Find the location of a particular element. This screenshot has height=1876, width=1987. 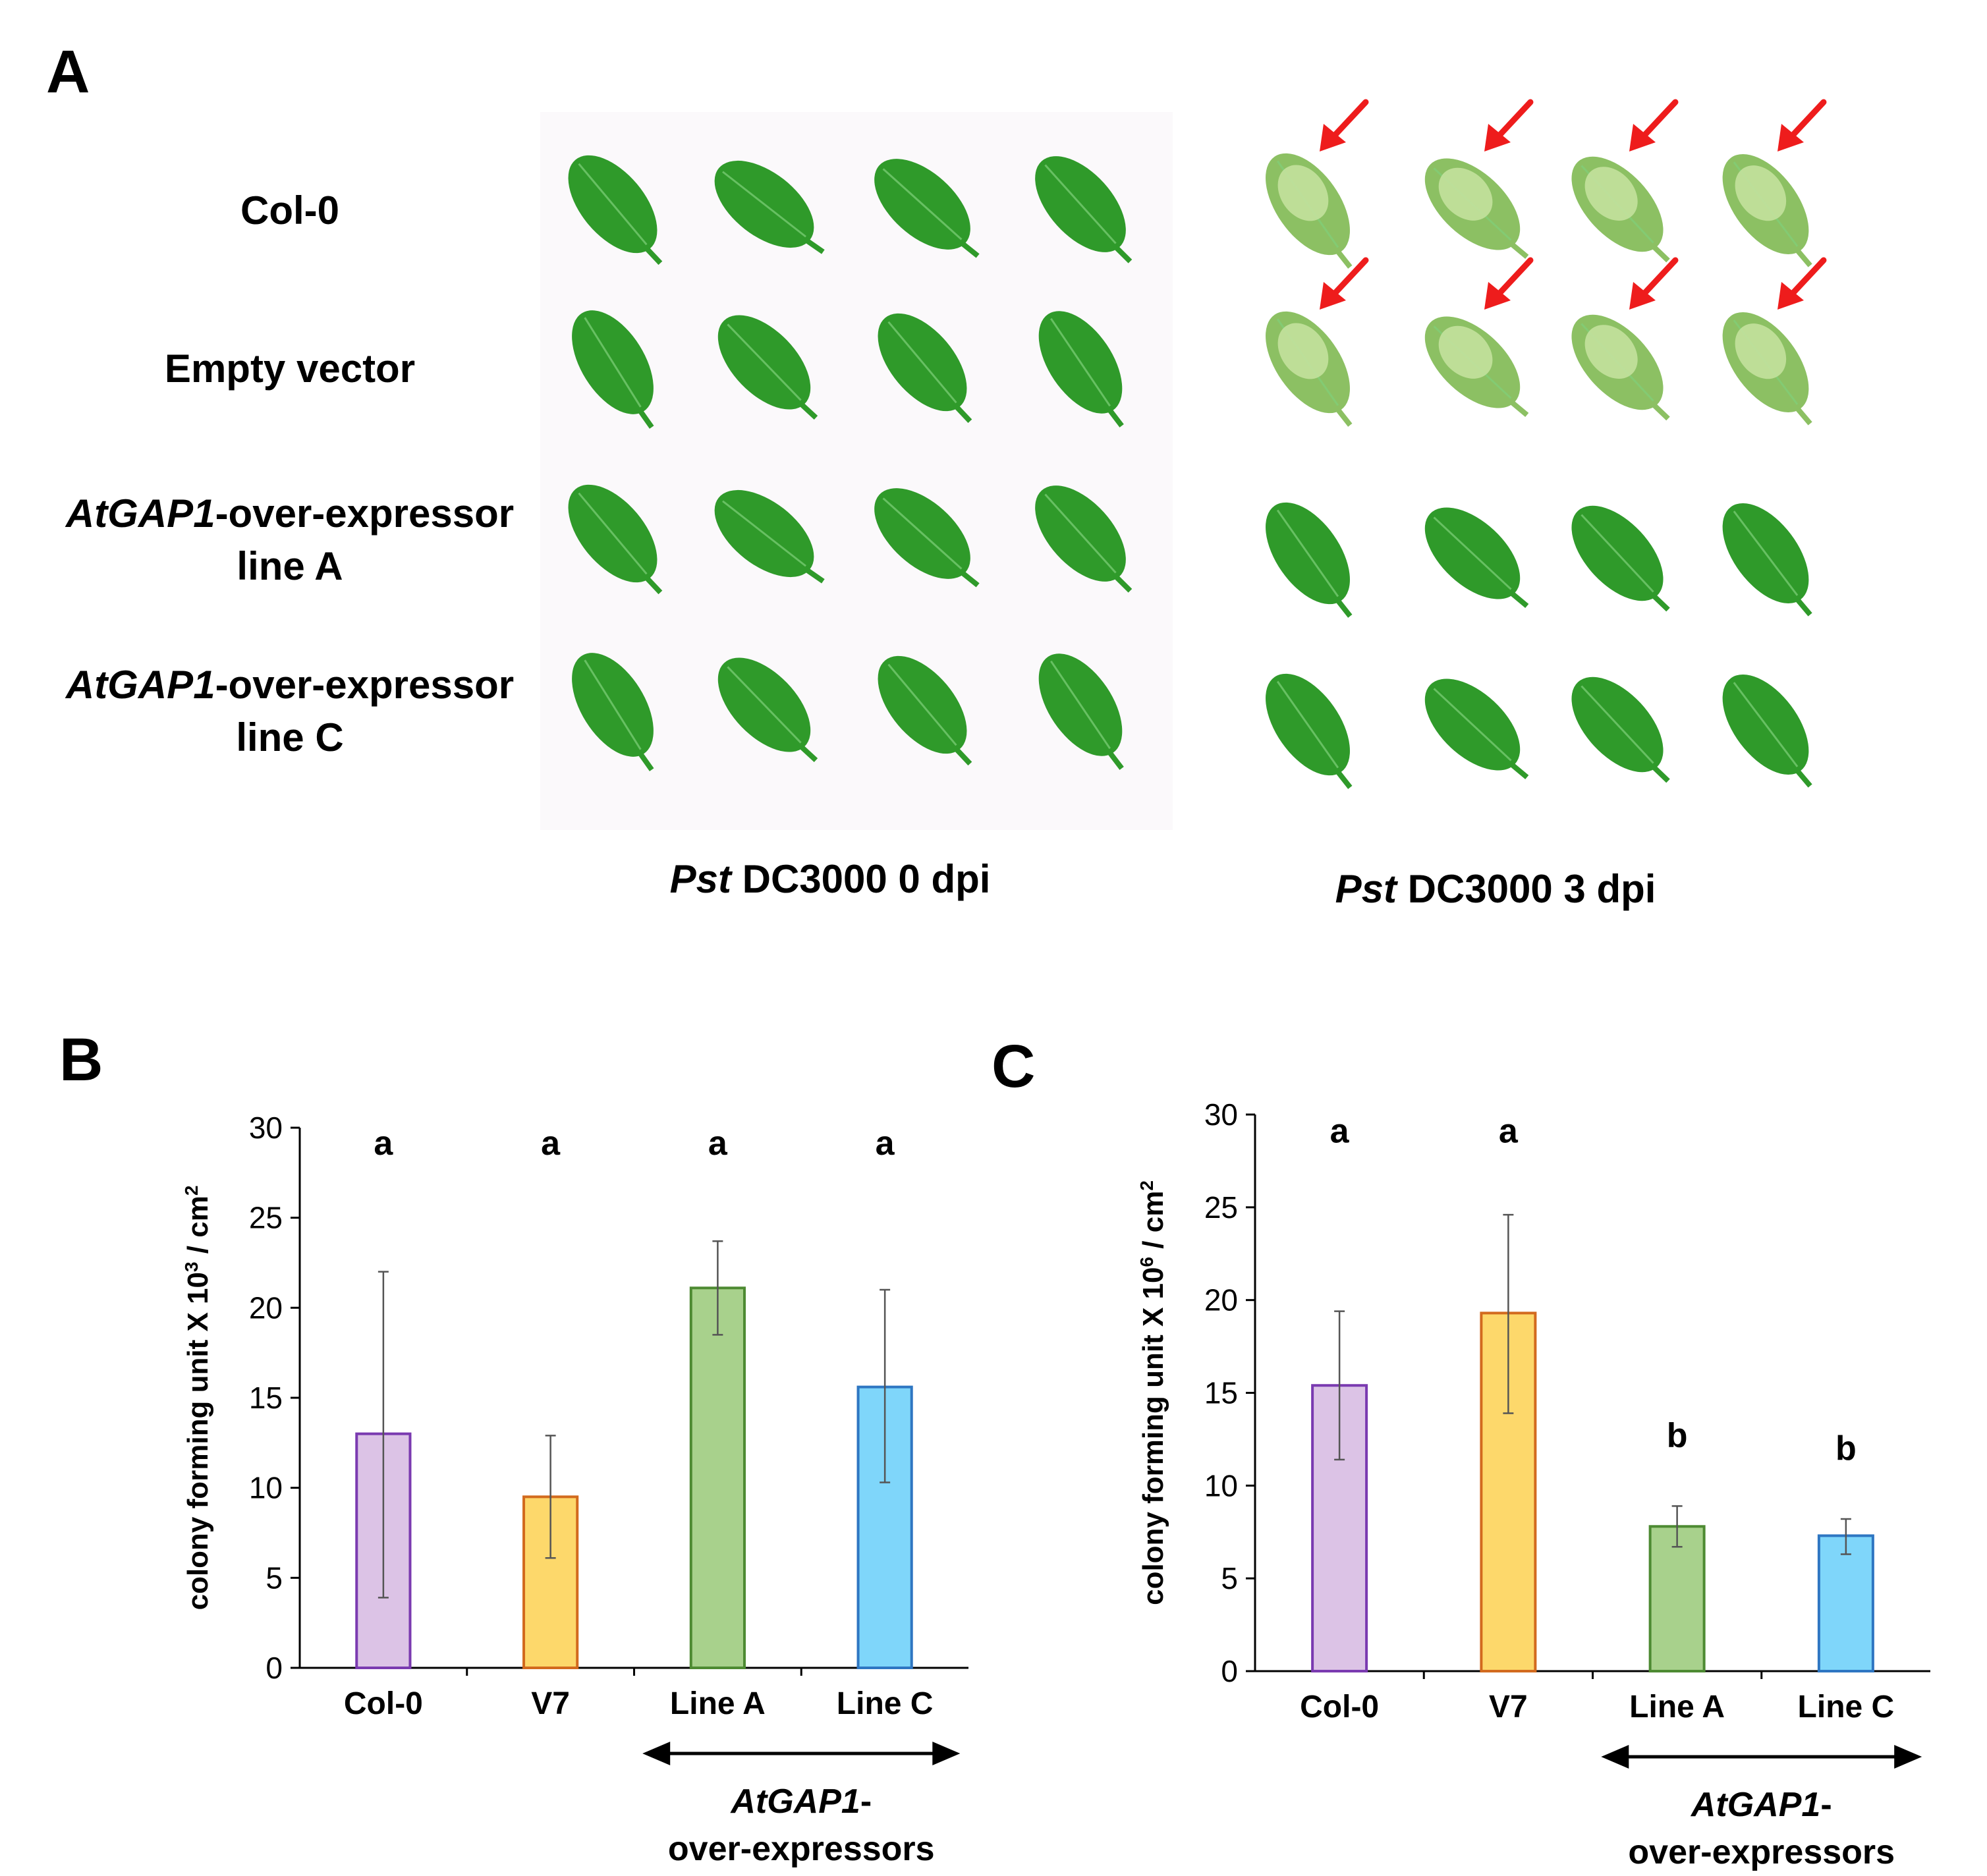

leaf-3dpi-r3c3 is located at coordinates (1767, 731).